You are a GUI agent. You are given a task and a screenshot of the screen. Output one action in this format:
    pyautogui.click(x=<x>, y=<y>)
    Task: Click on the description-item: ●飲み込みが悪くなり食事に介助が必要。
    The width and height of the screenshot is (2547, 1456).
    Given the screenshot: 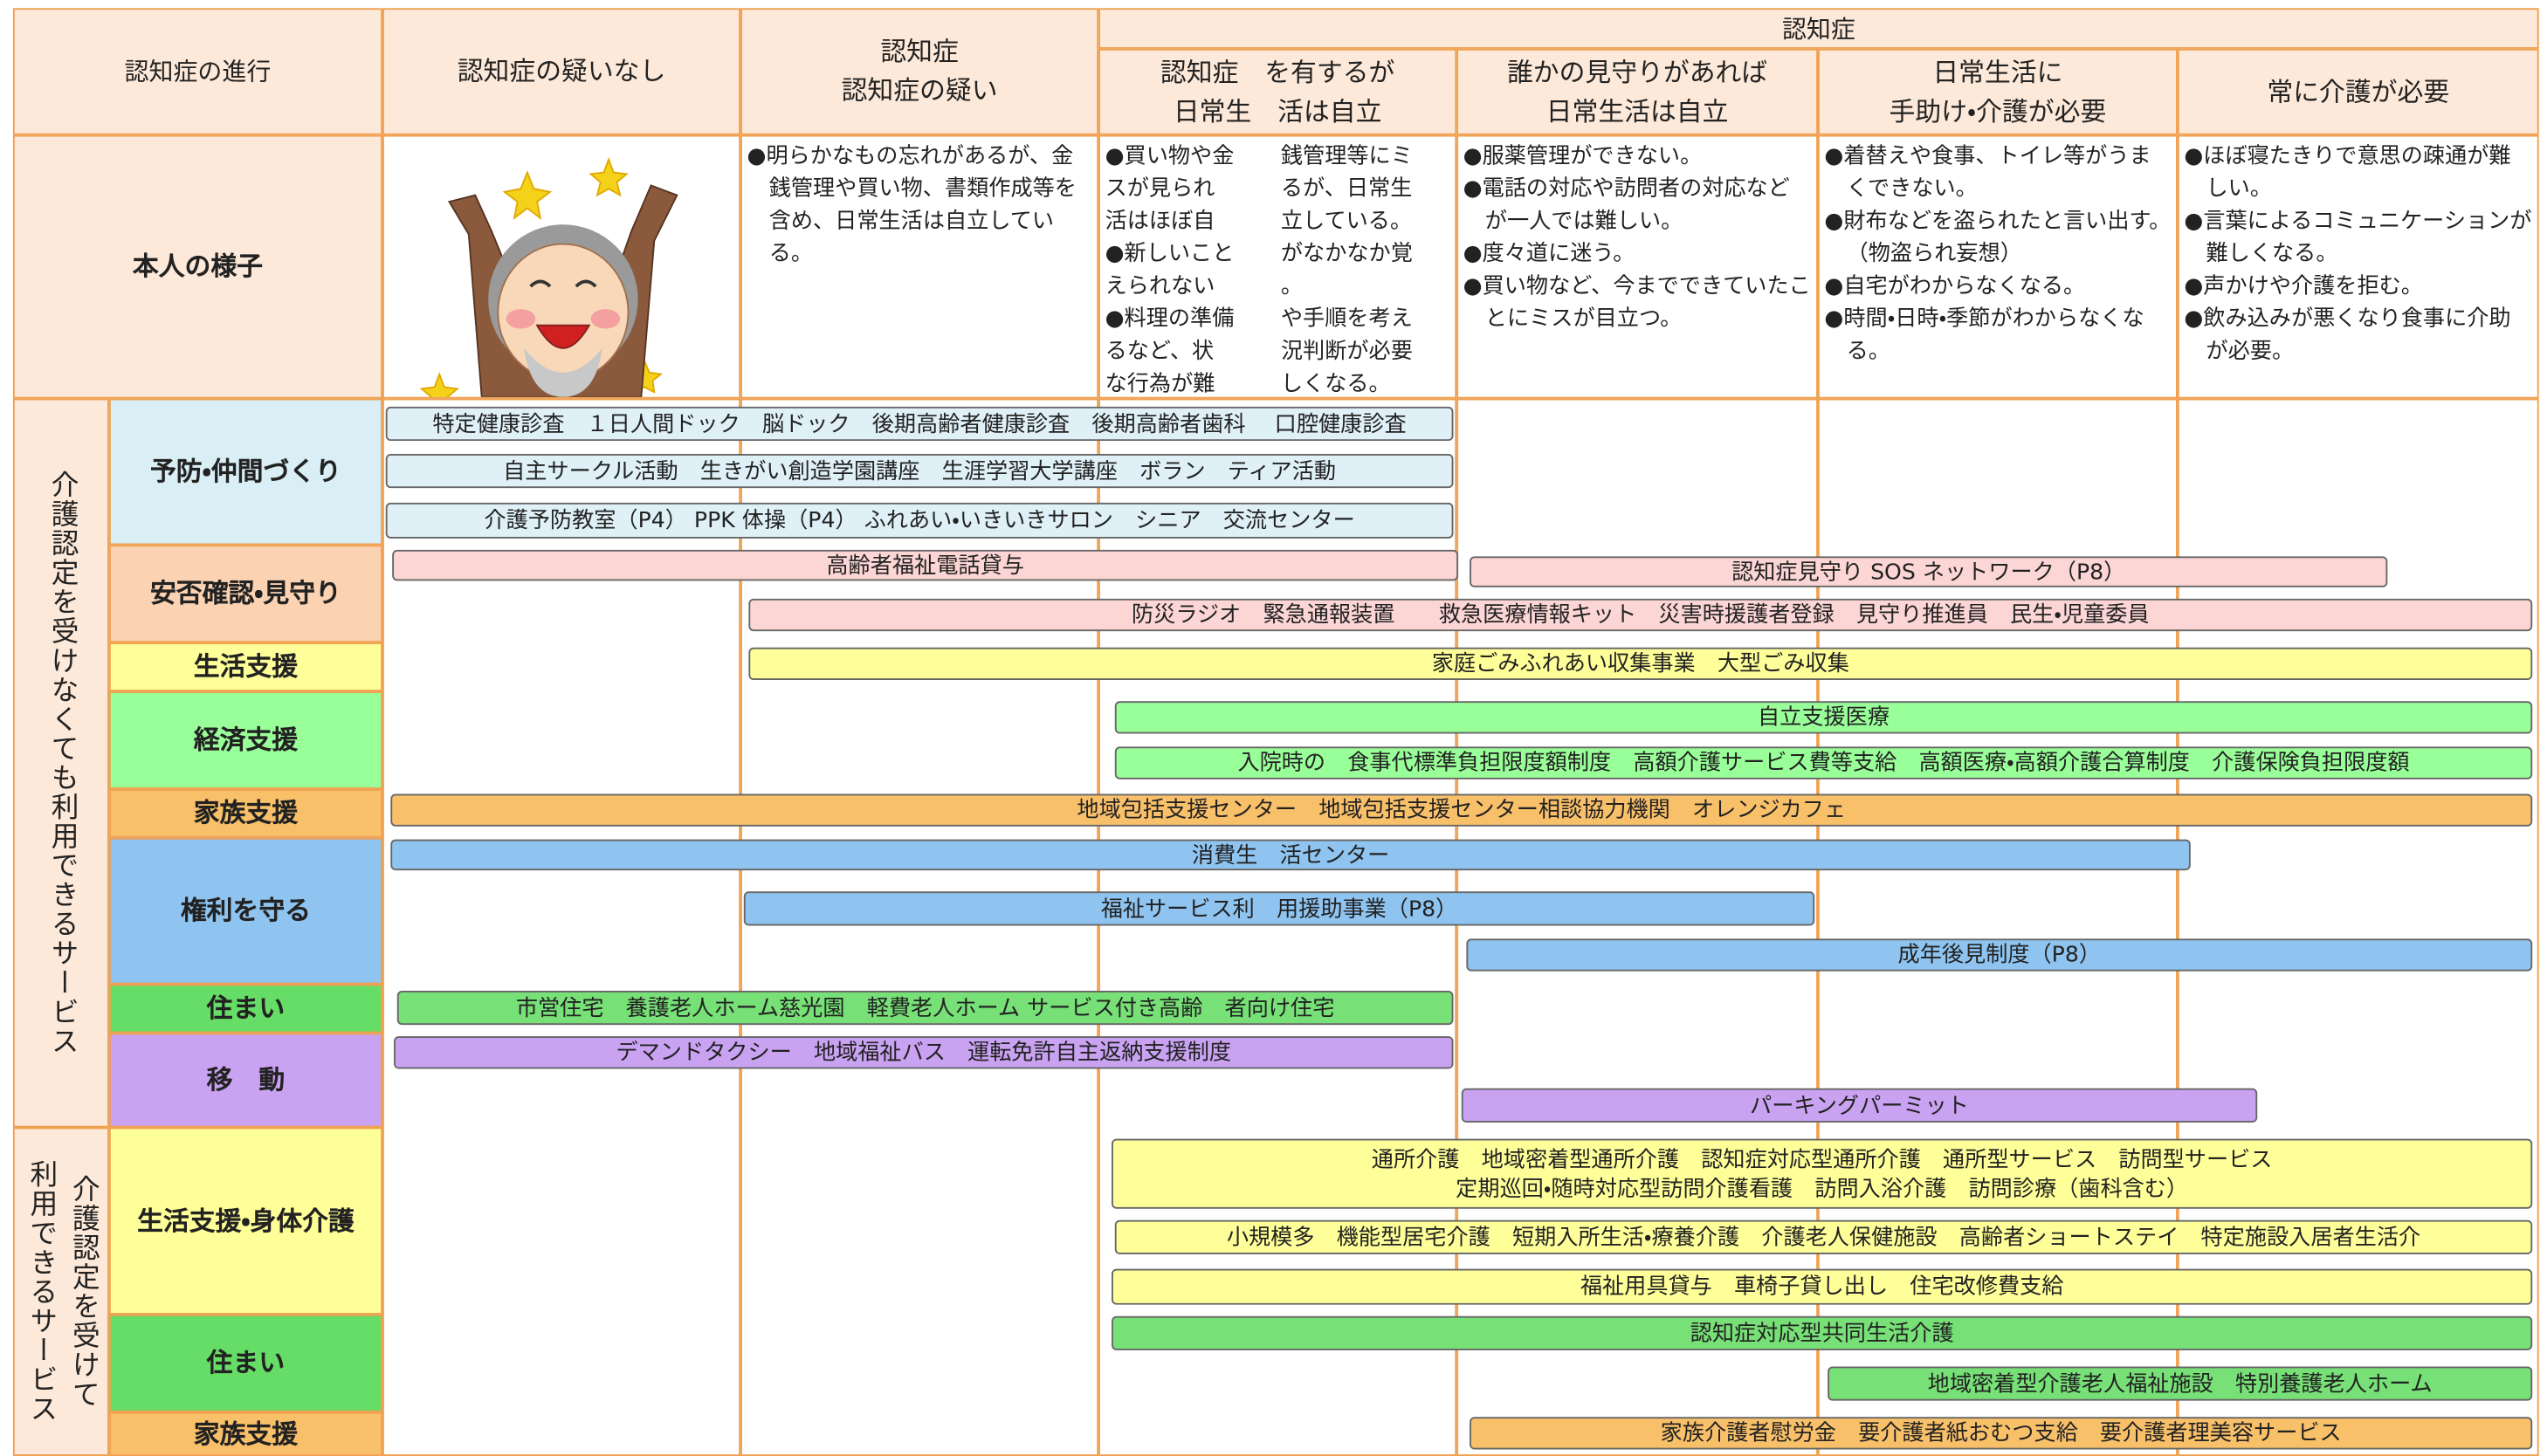 What is the action you would take?
    pyautogui.click(x=2348, y=335)
    